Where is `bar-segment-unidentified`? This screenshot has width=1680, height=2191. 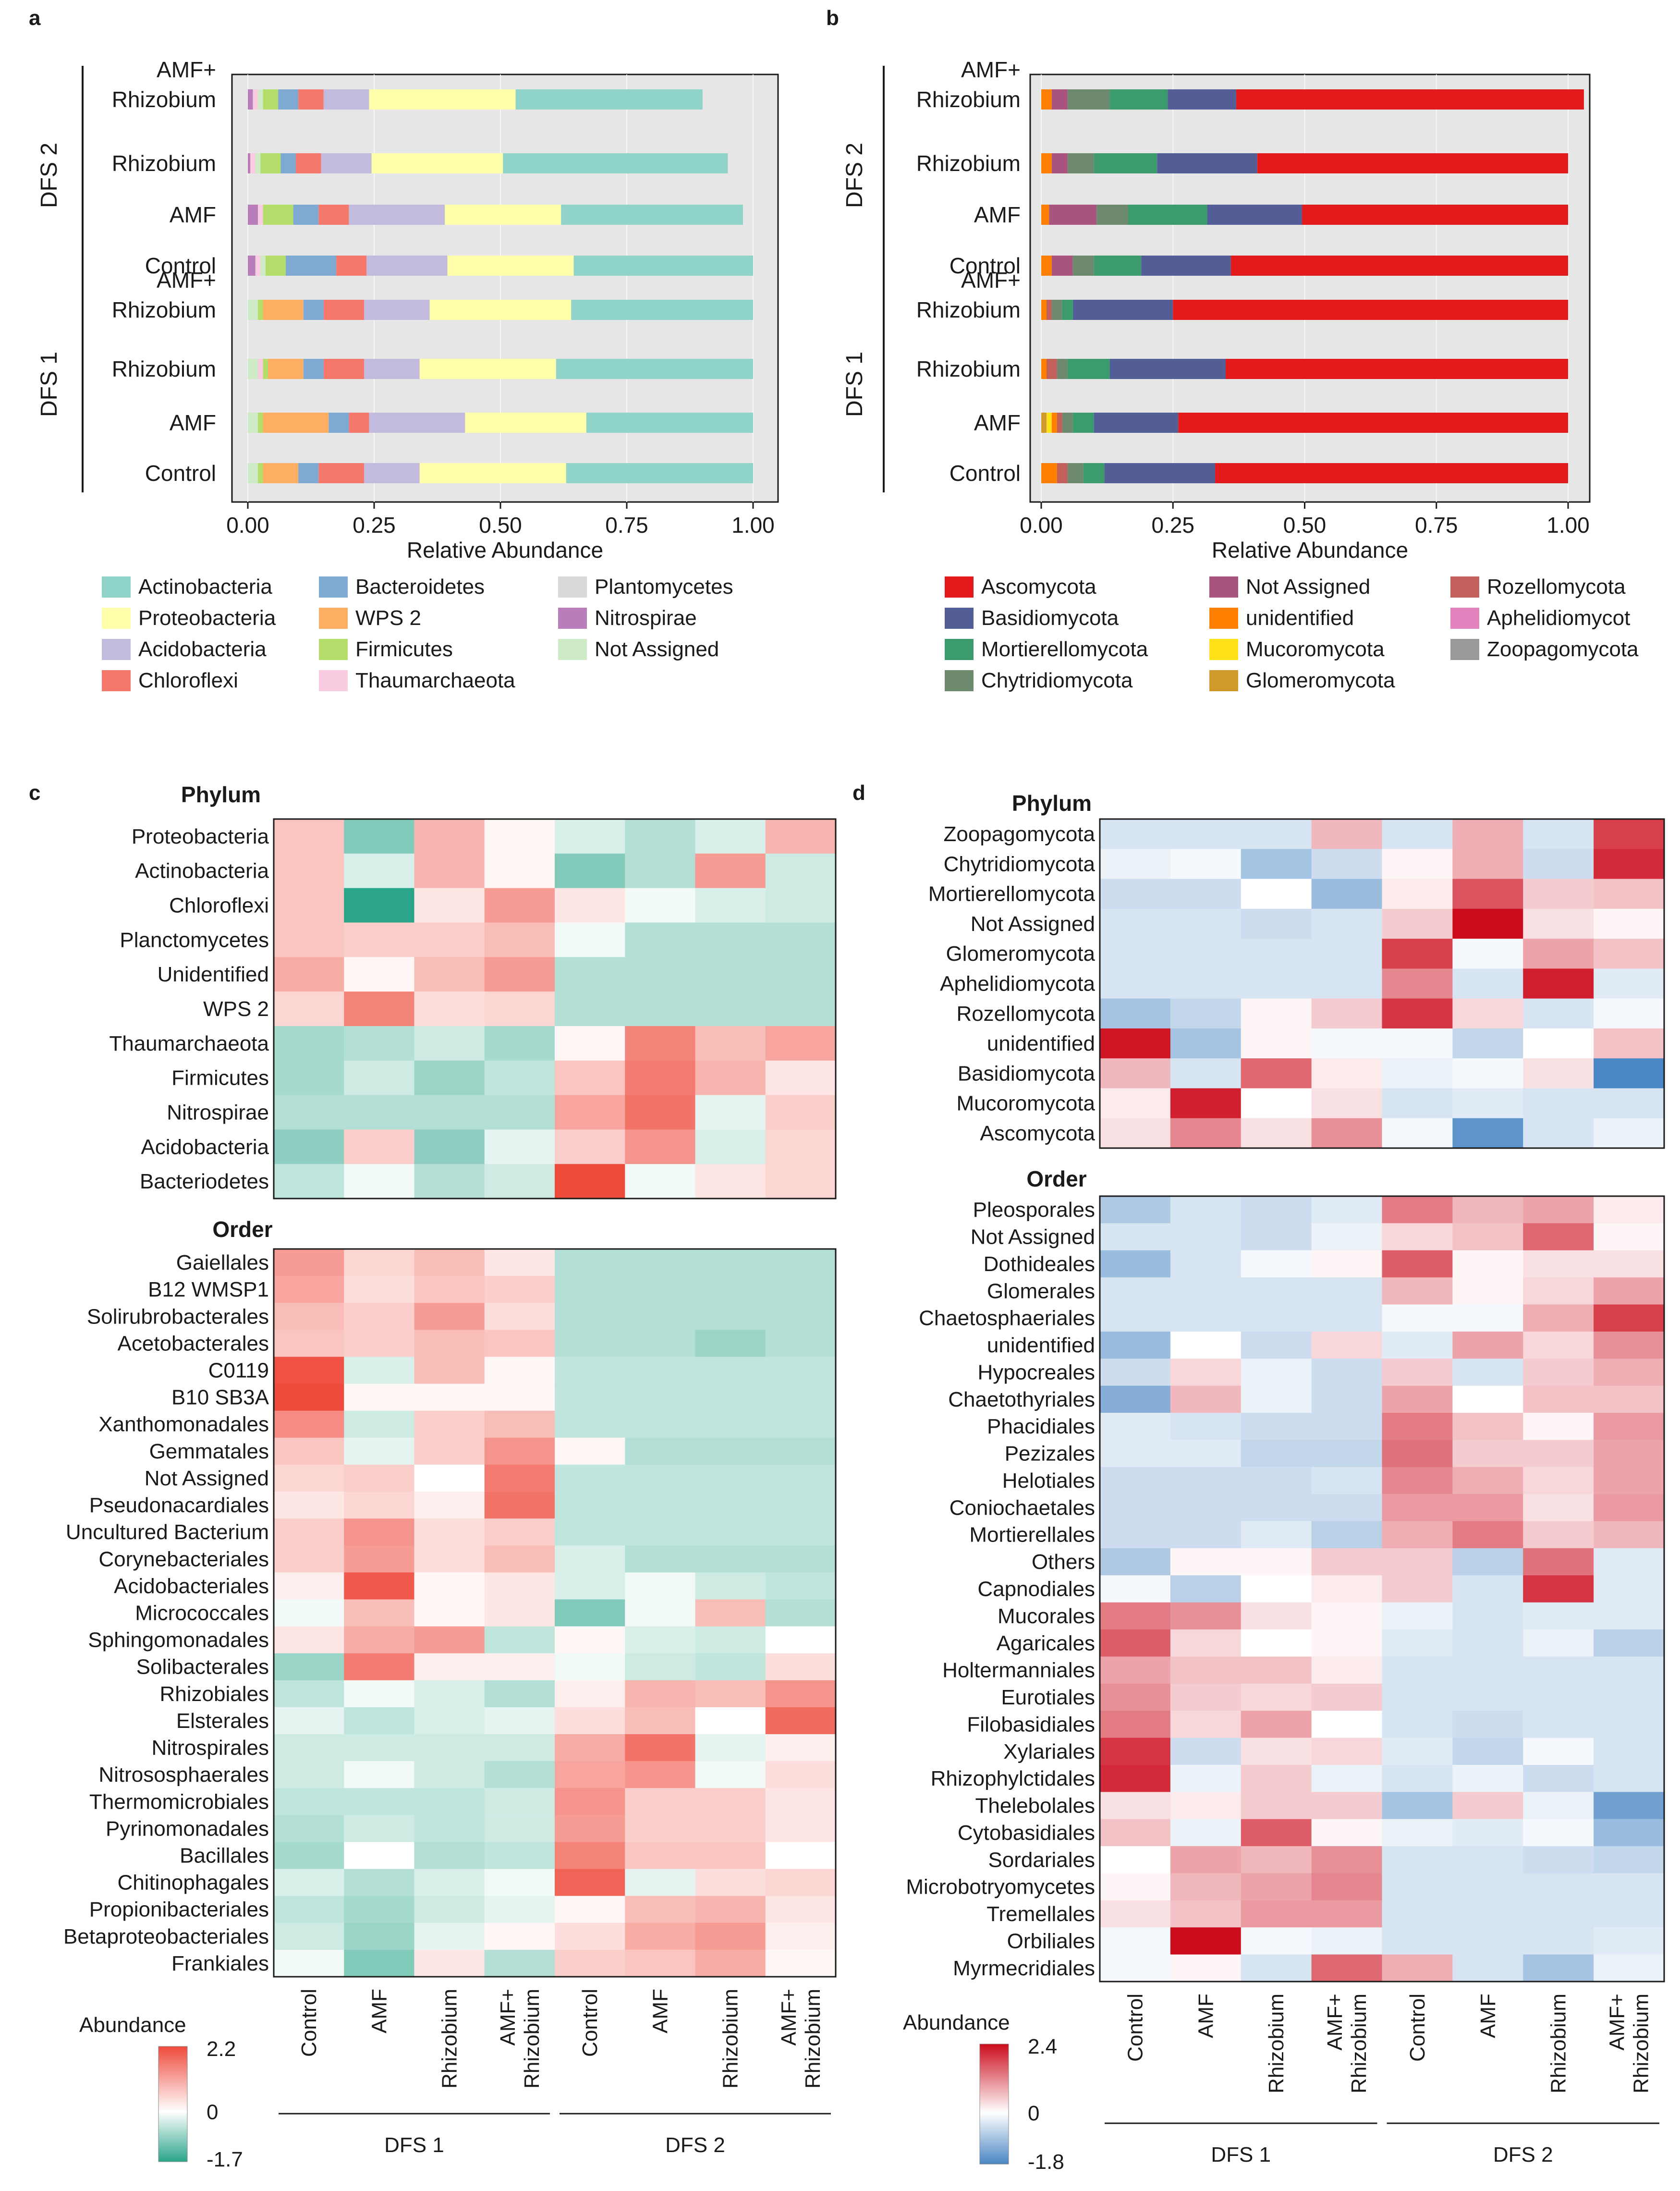 bar-segment-unidentified is located at coordinates (1054, 423).